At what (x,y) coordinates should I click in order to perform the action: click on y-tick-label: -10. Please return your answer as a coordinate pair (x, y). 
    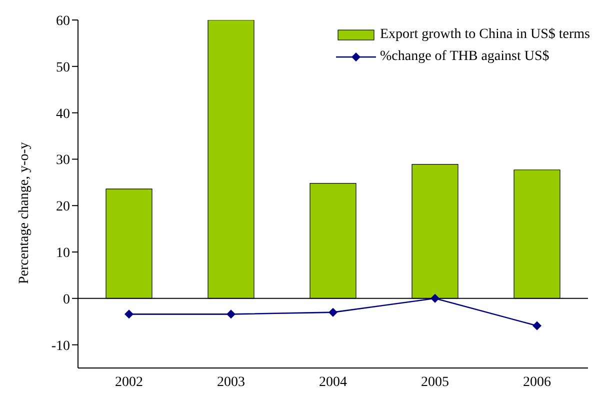
    Looking at the image, I should click on (60, 346).